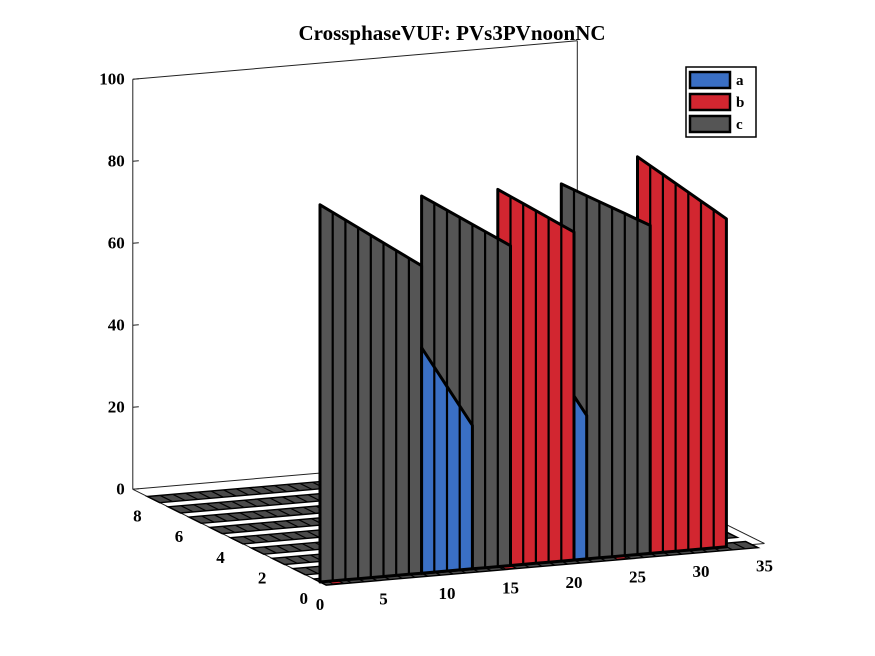 The height and width of the screenshot is (656, 875). Describe the element at coordinates (710, 102) in the screenshot. I see `legend-swatch-b` at that location.